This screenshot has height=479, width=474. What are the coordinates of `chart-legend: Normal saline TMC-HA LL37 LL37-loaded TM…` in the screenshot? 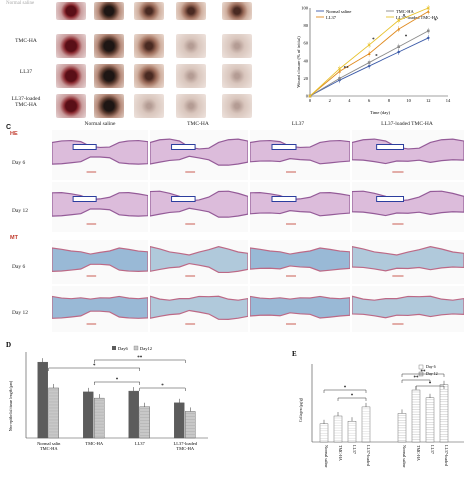 It's located at (377, 14).